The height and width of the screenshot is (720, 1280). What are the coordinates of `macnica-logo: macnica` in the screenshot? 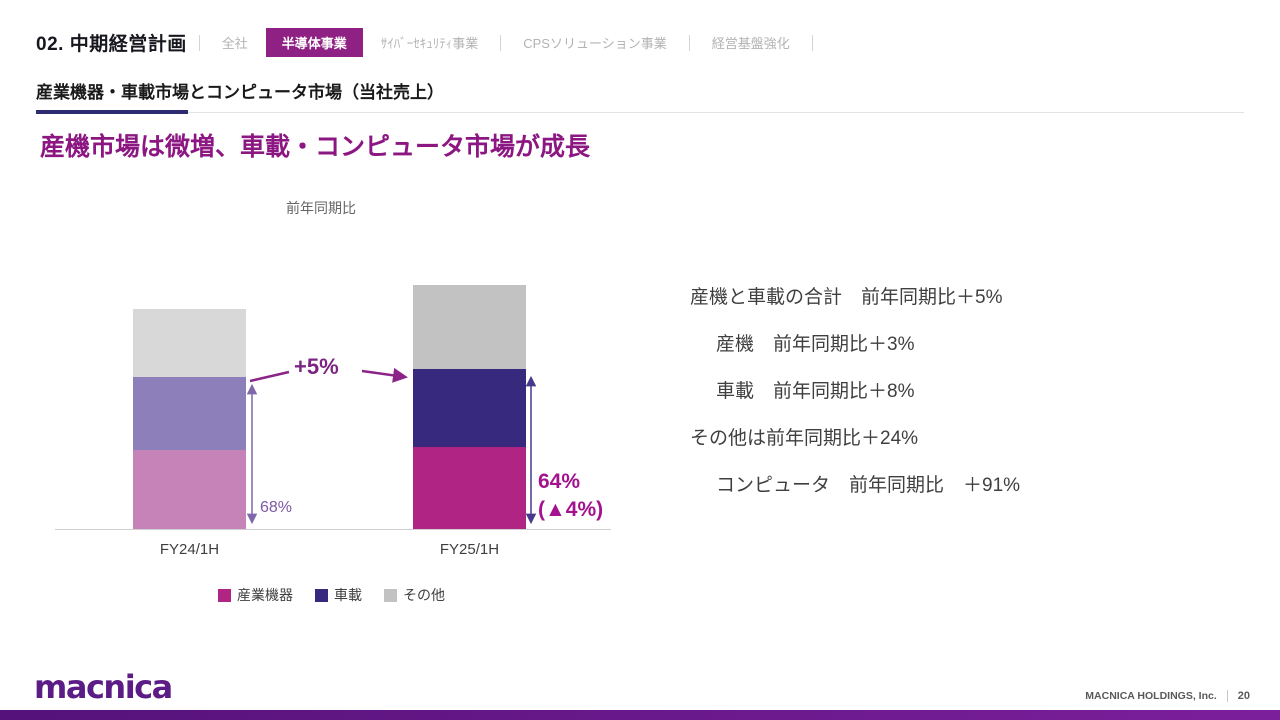 It's located at (103, 687).